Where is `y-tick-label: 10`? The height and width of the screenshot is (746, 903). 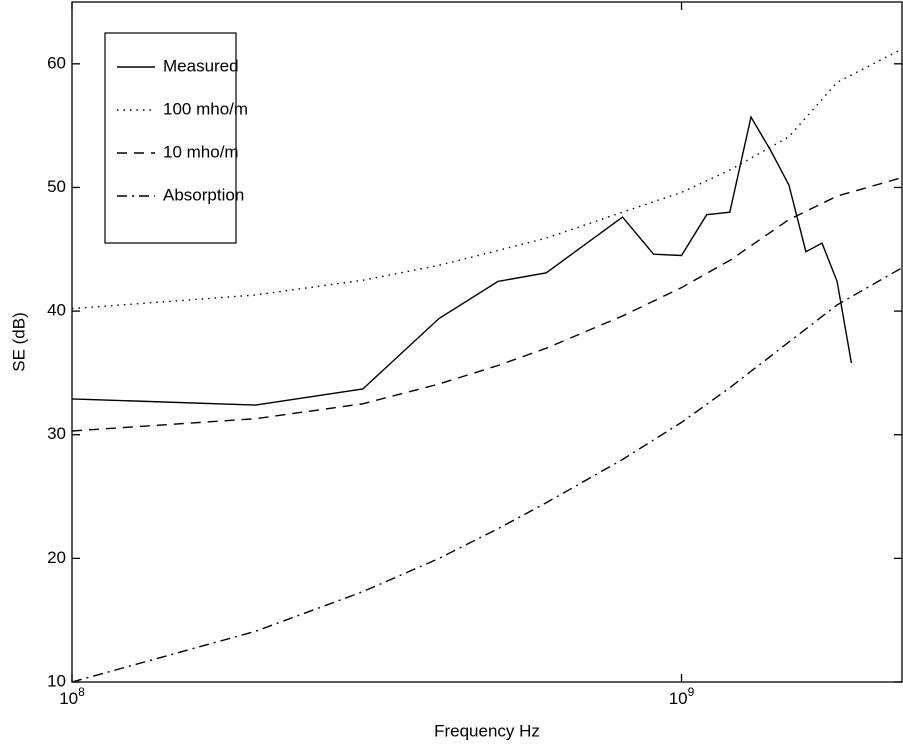 y-tick-label: 10 is located at coordinates (56, 680).